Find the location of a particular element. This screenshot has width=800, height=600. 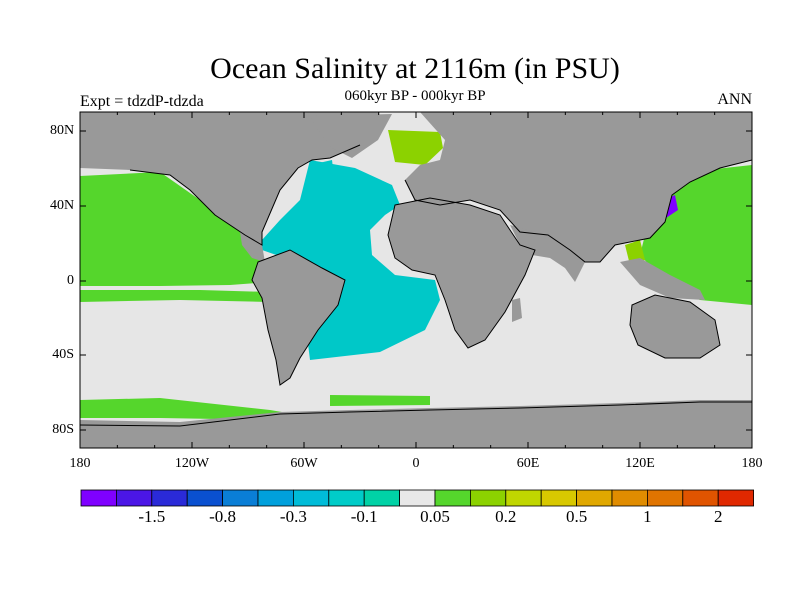

eurasia-land is located at coordinates (578, 187).